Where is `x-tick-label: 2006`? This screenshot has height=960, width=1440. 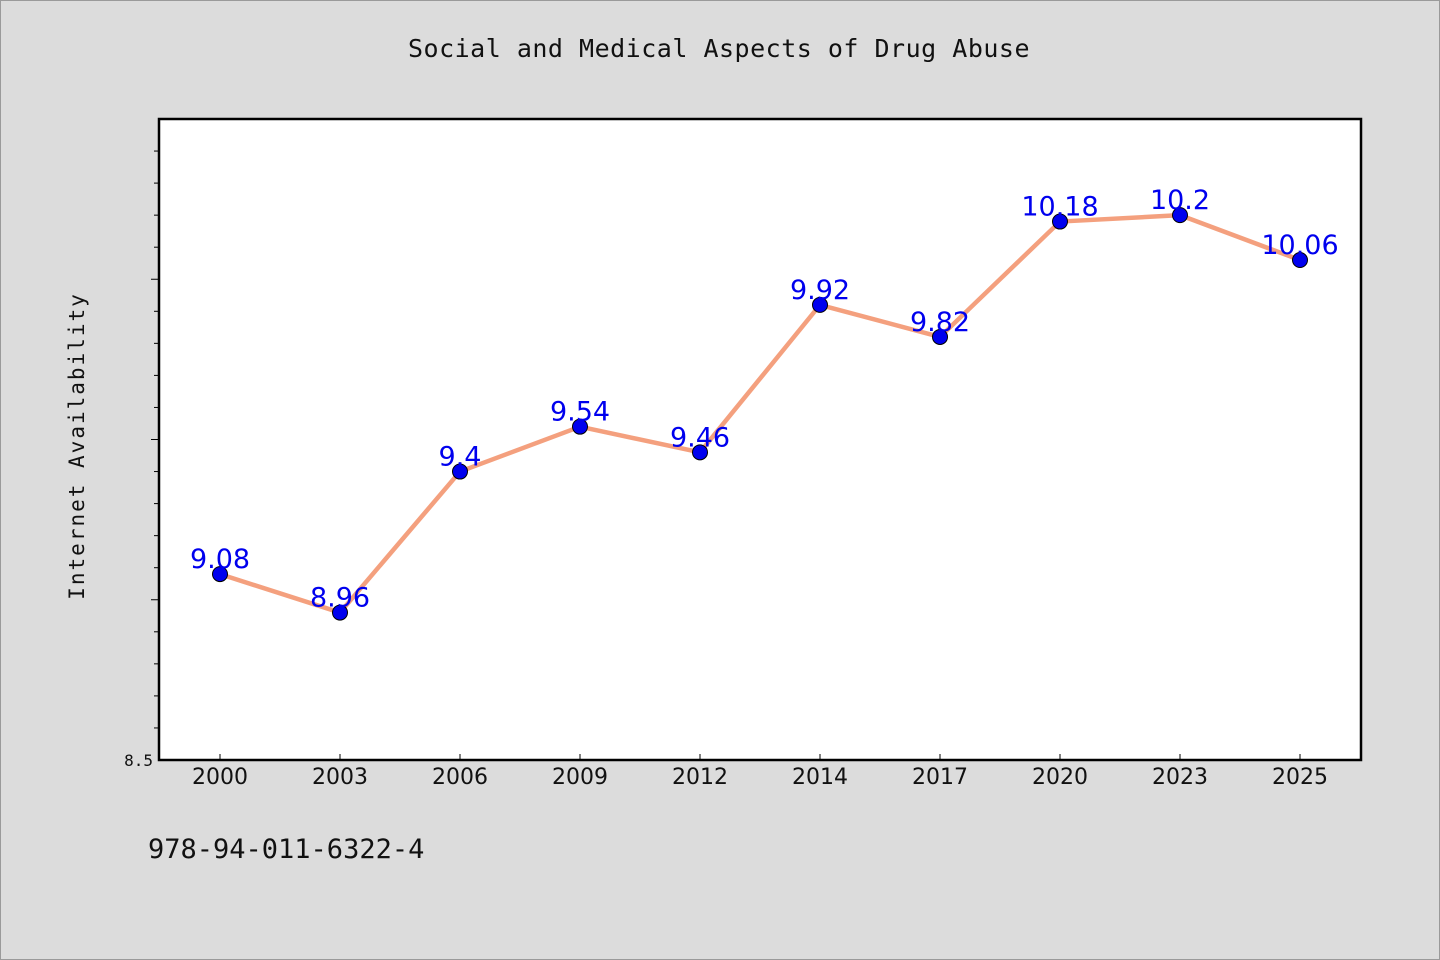 x-tick-label: 2006 is located at coordinates (460, 777).